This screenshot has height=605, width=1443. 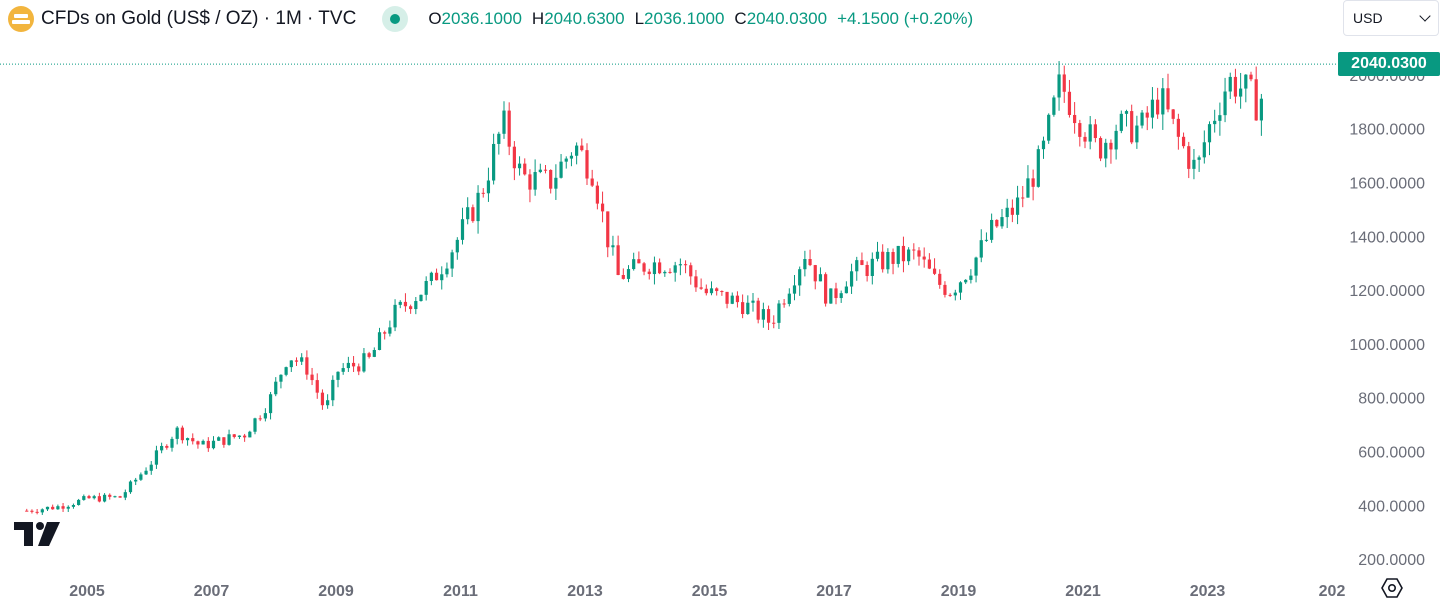 I want to click on y-tick-label: 1400.0000, so click(x=1387, y=237).